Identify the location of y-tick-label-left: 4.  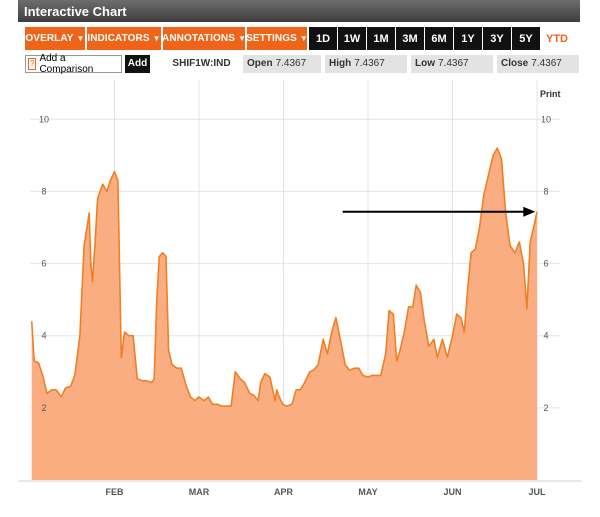
(43, 336).